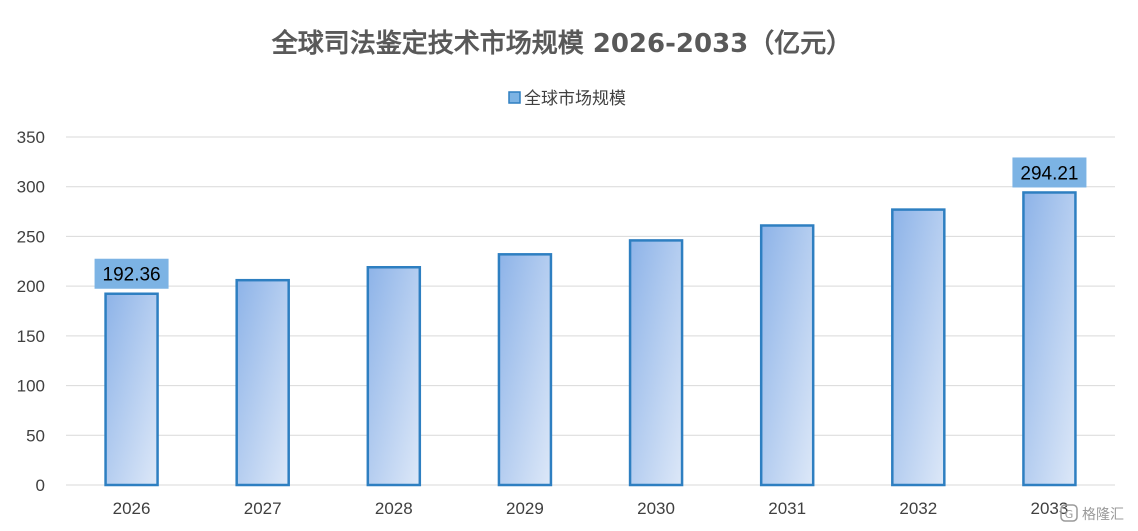  What do you see at coordinates (31, 311) in the screenshot?
I see `y-axis: 0 50 100 150 200 250 300 350` at bounding box center [31, 311].